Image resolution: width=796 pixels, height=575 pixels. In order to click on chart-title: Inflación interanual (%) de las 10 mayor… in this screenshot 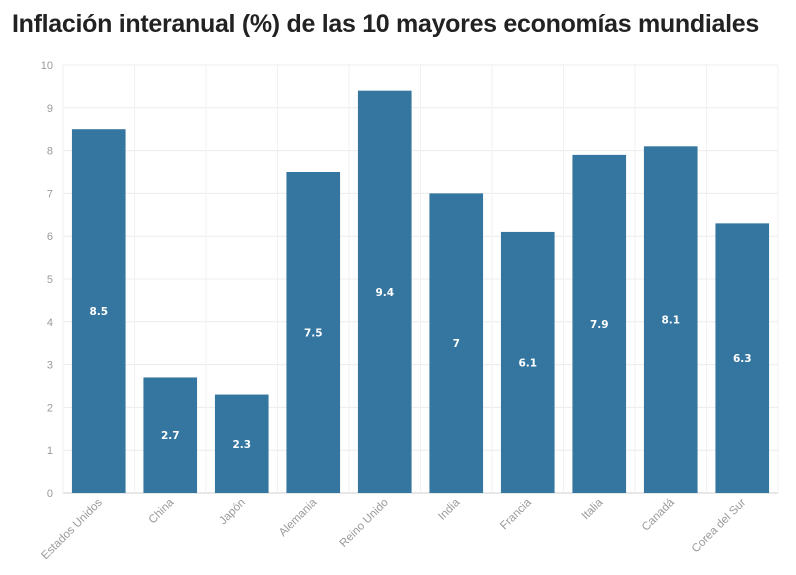, I will do `click(385, 24)`.